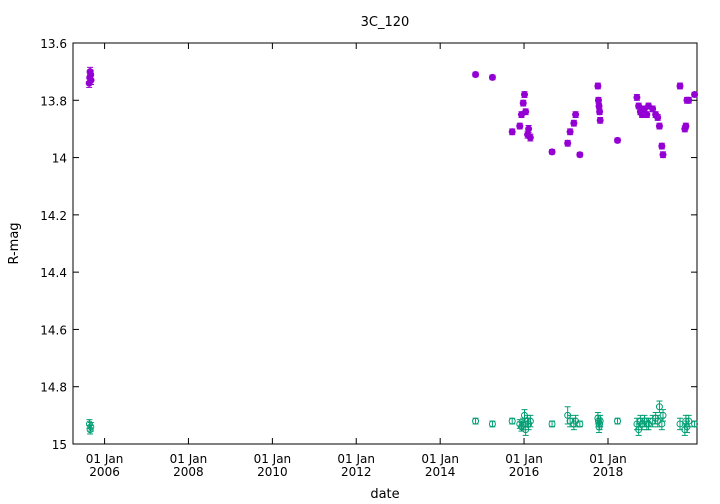 Image resolution: width=720 pixels, height=504 pixels. Describe the element at coordinates (385, 22) in the screenshot. I see `chart-title: 3C_120` at that location.